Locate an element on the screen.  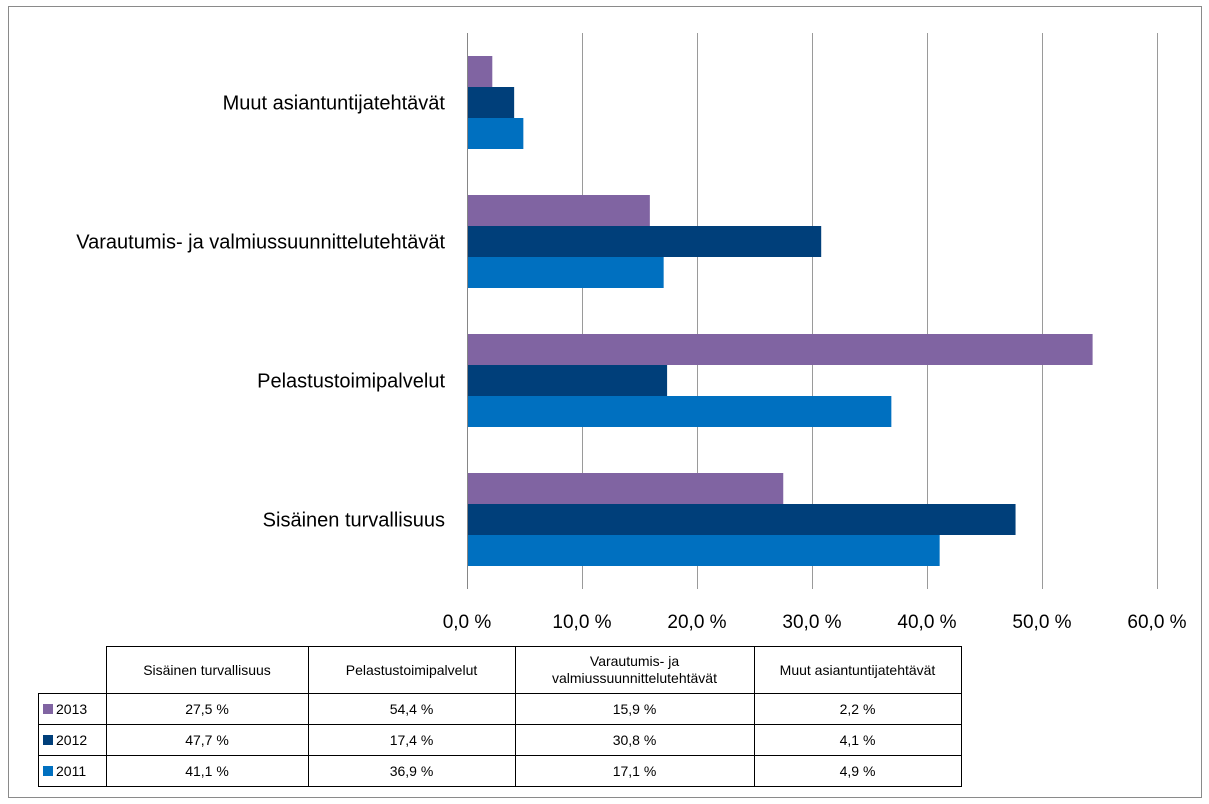
table-row: 2013 27,5 % 54,4 % 15,9 % 2,2 % is located at coordinates (500, 709).